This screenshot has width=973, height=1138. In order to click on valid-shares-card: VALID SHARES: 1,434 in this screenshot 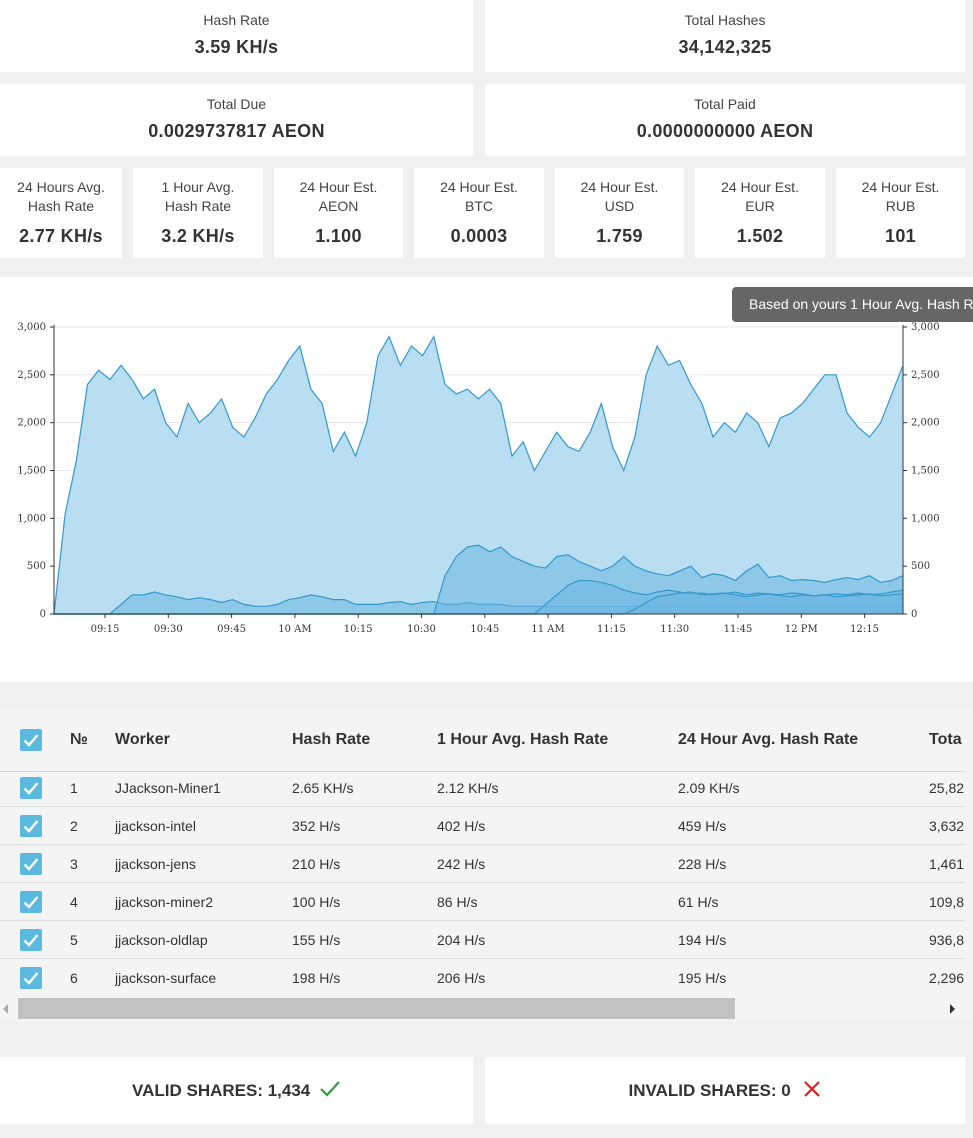, I will do `click(236, 1090)`.